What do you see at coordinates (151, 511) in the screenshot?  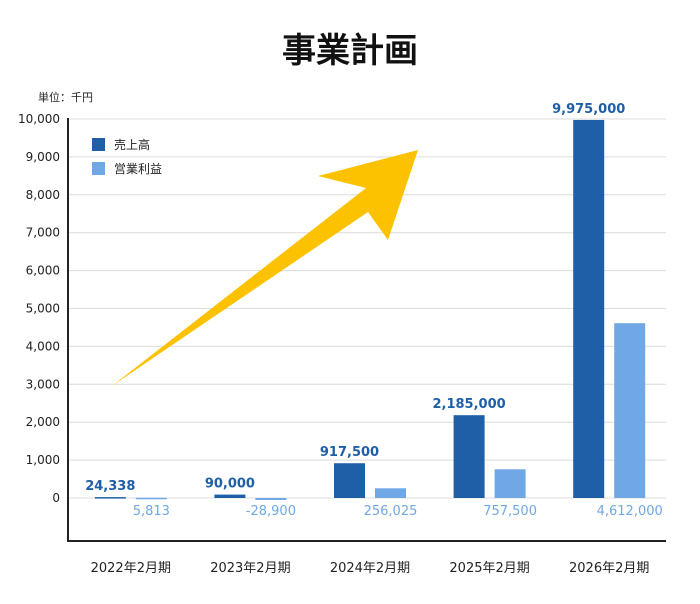 I see `data-label-operating-profit: 5,813` at bounding box center [151, 511].